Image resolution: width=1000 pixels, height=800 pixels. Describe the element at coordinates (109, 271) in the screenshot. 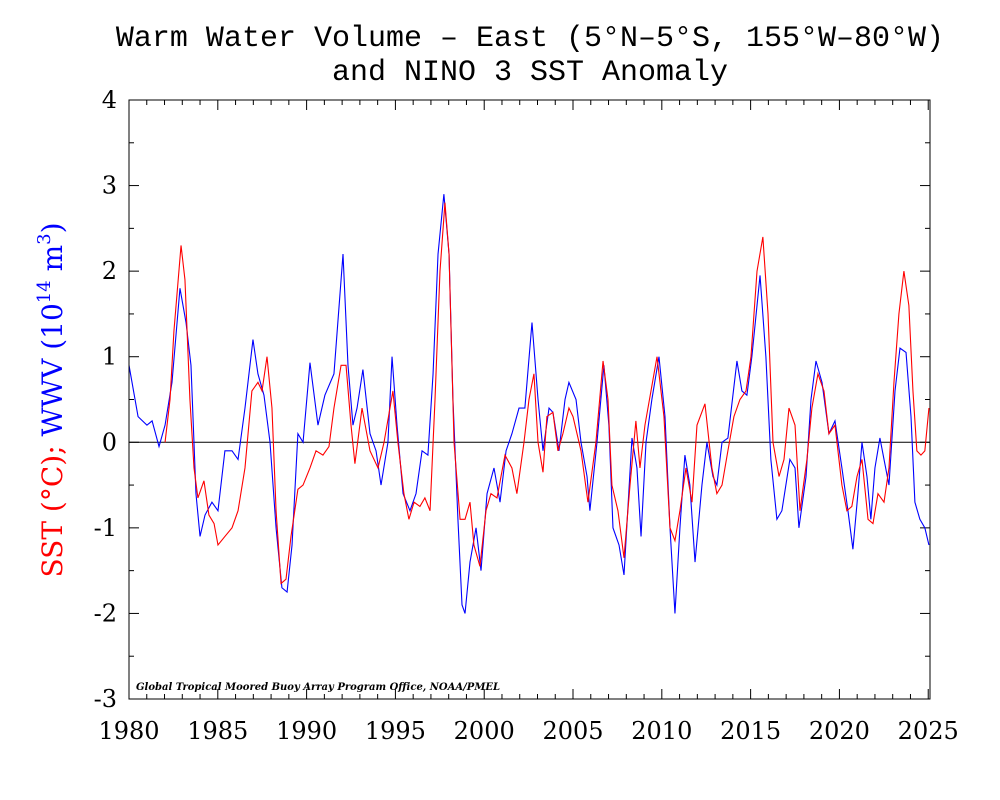

I see `y-tick-label: 2` at that location.